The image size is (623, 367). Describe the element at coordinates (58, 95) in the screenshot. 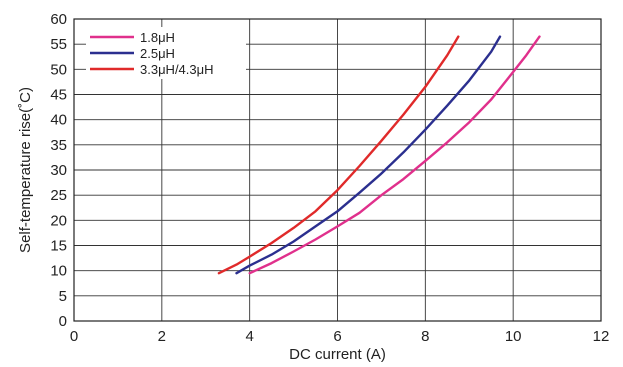

I see `y-tick-label: 45` at that location.